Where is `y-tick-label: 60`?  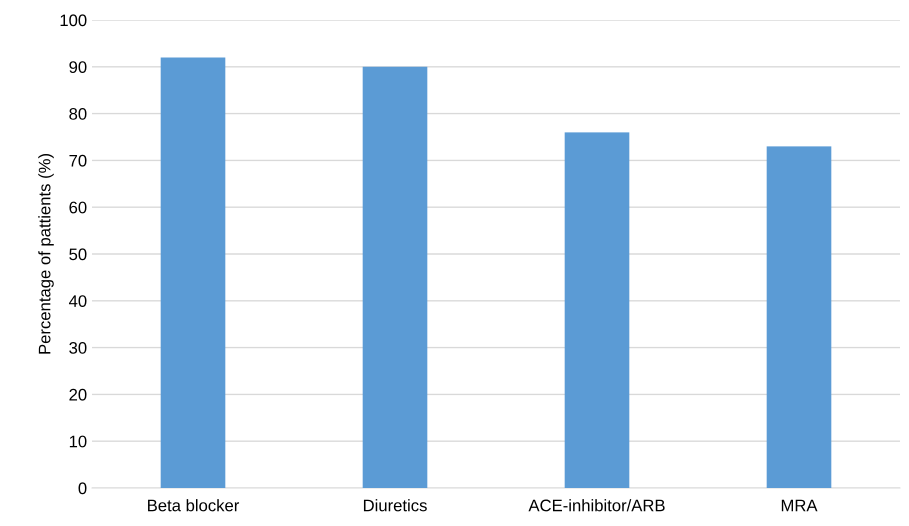
y-tick-label: 60 is located at coordinates (77, 208).